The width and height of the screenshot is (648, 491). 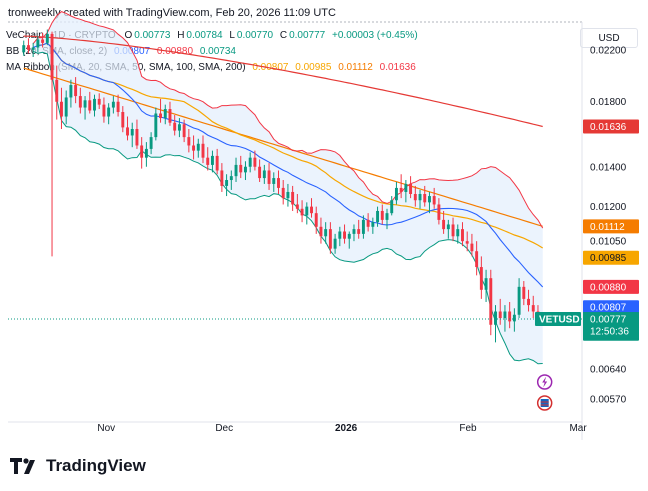 What do you see at coordinates (175, 51) in the screenshot?
I see `bb-upper-value: 0.00880` at bounding box center [175, 51].